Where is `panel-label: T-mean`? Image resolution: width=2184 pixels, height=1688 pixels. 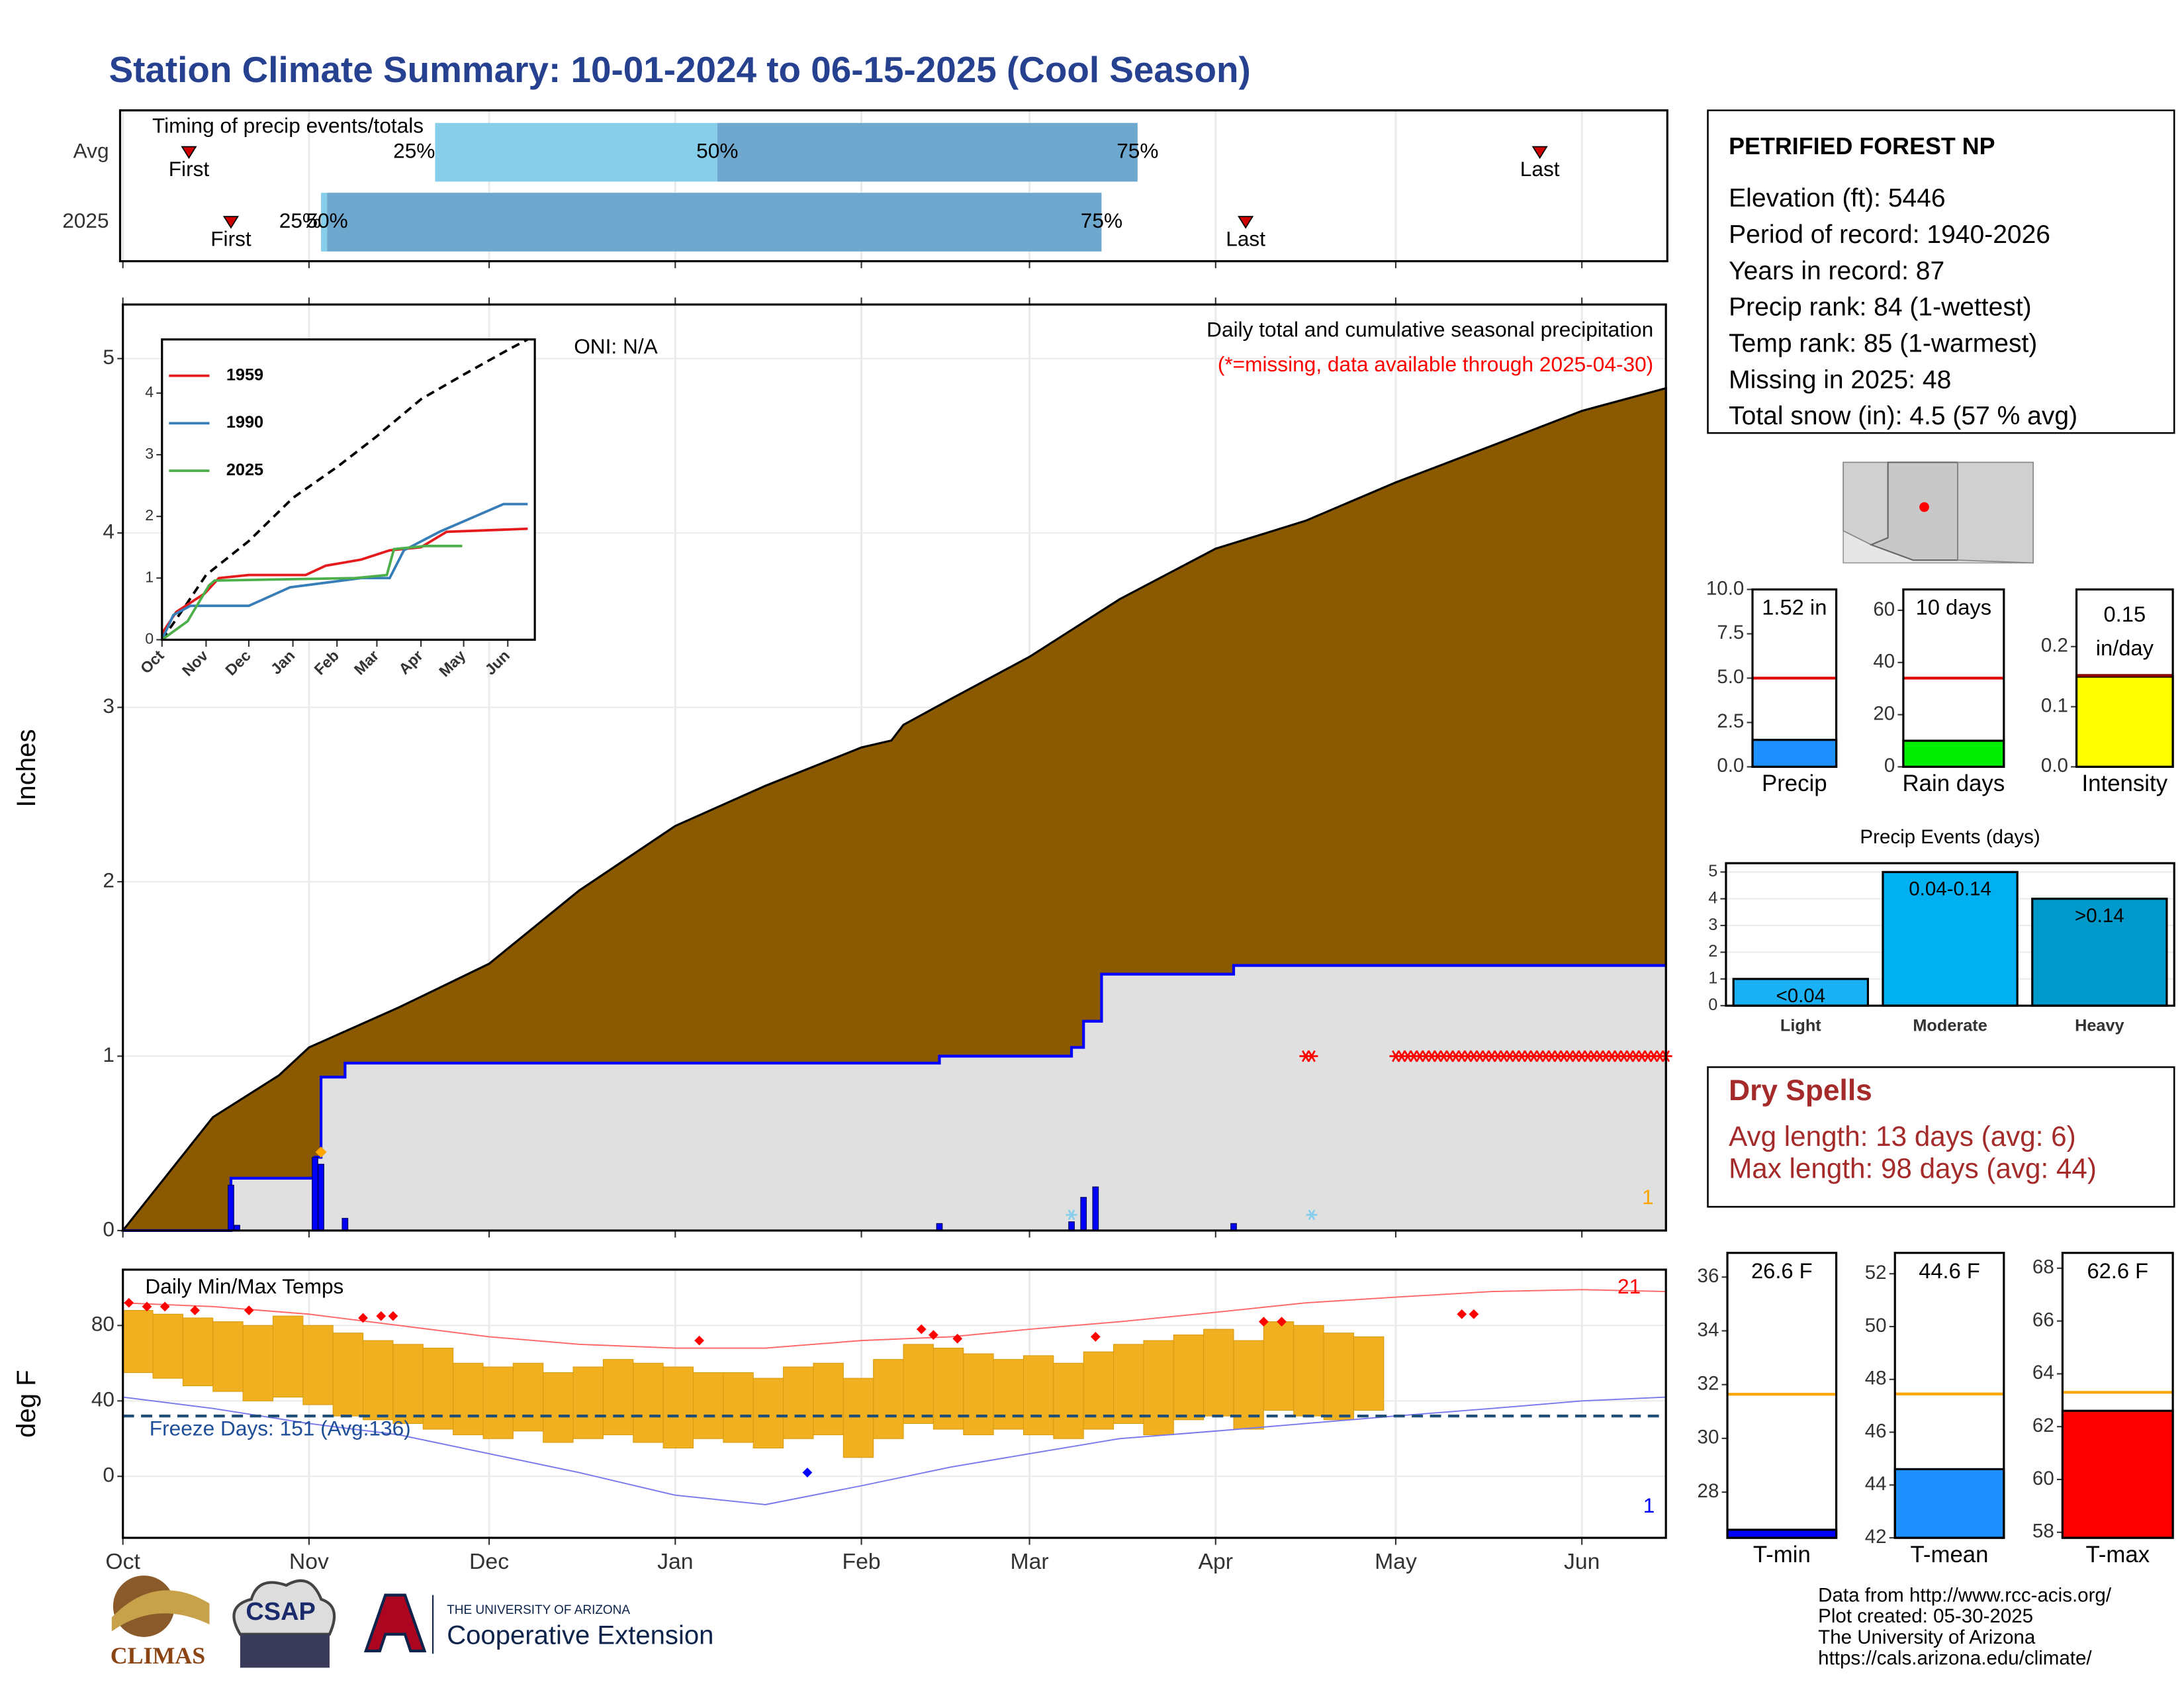 panel-label: T-mean is located at coordinates (1950, 1555).